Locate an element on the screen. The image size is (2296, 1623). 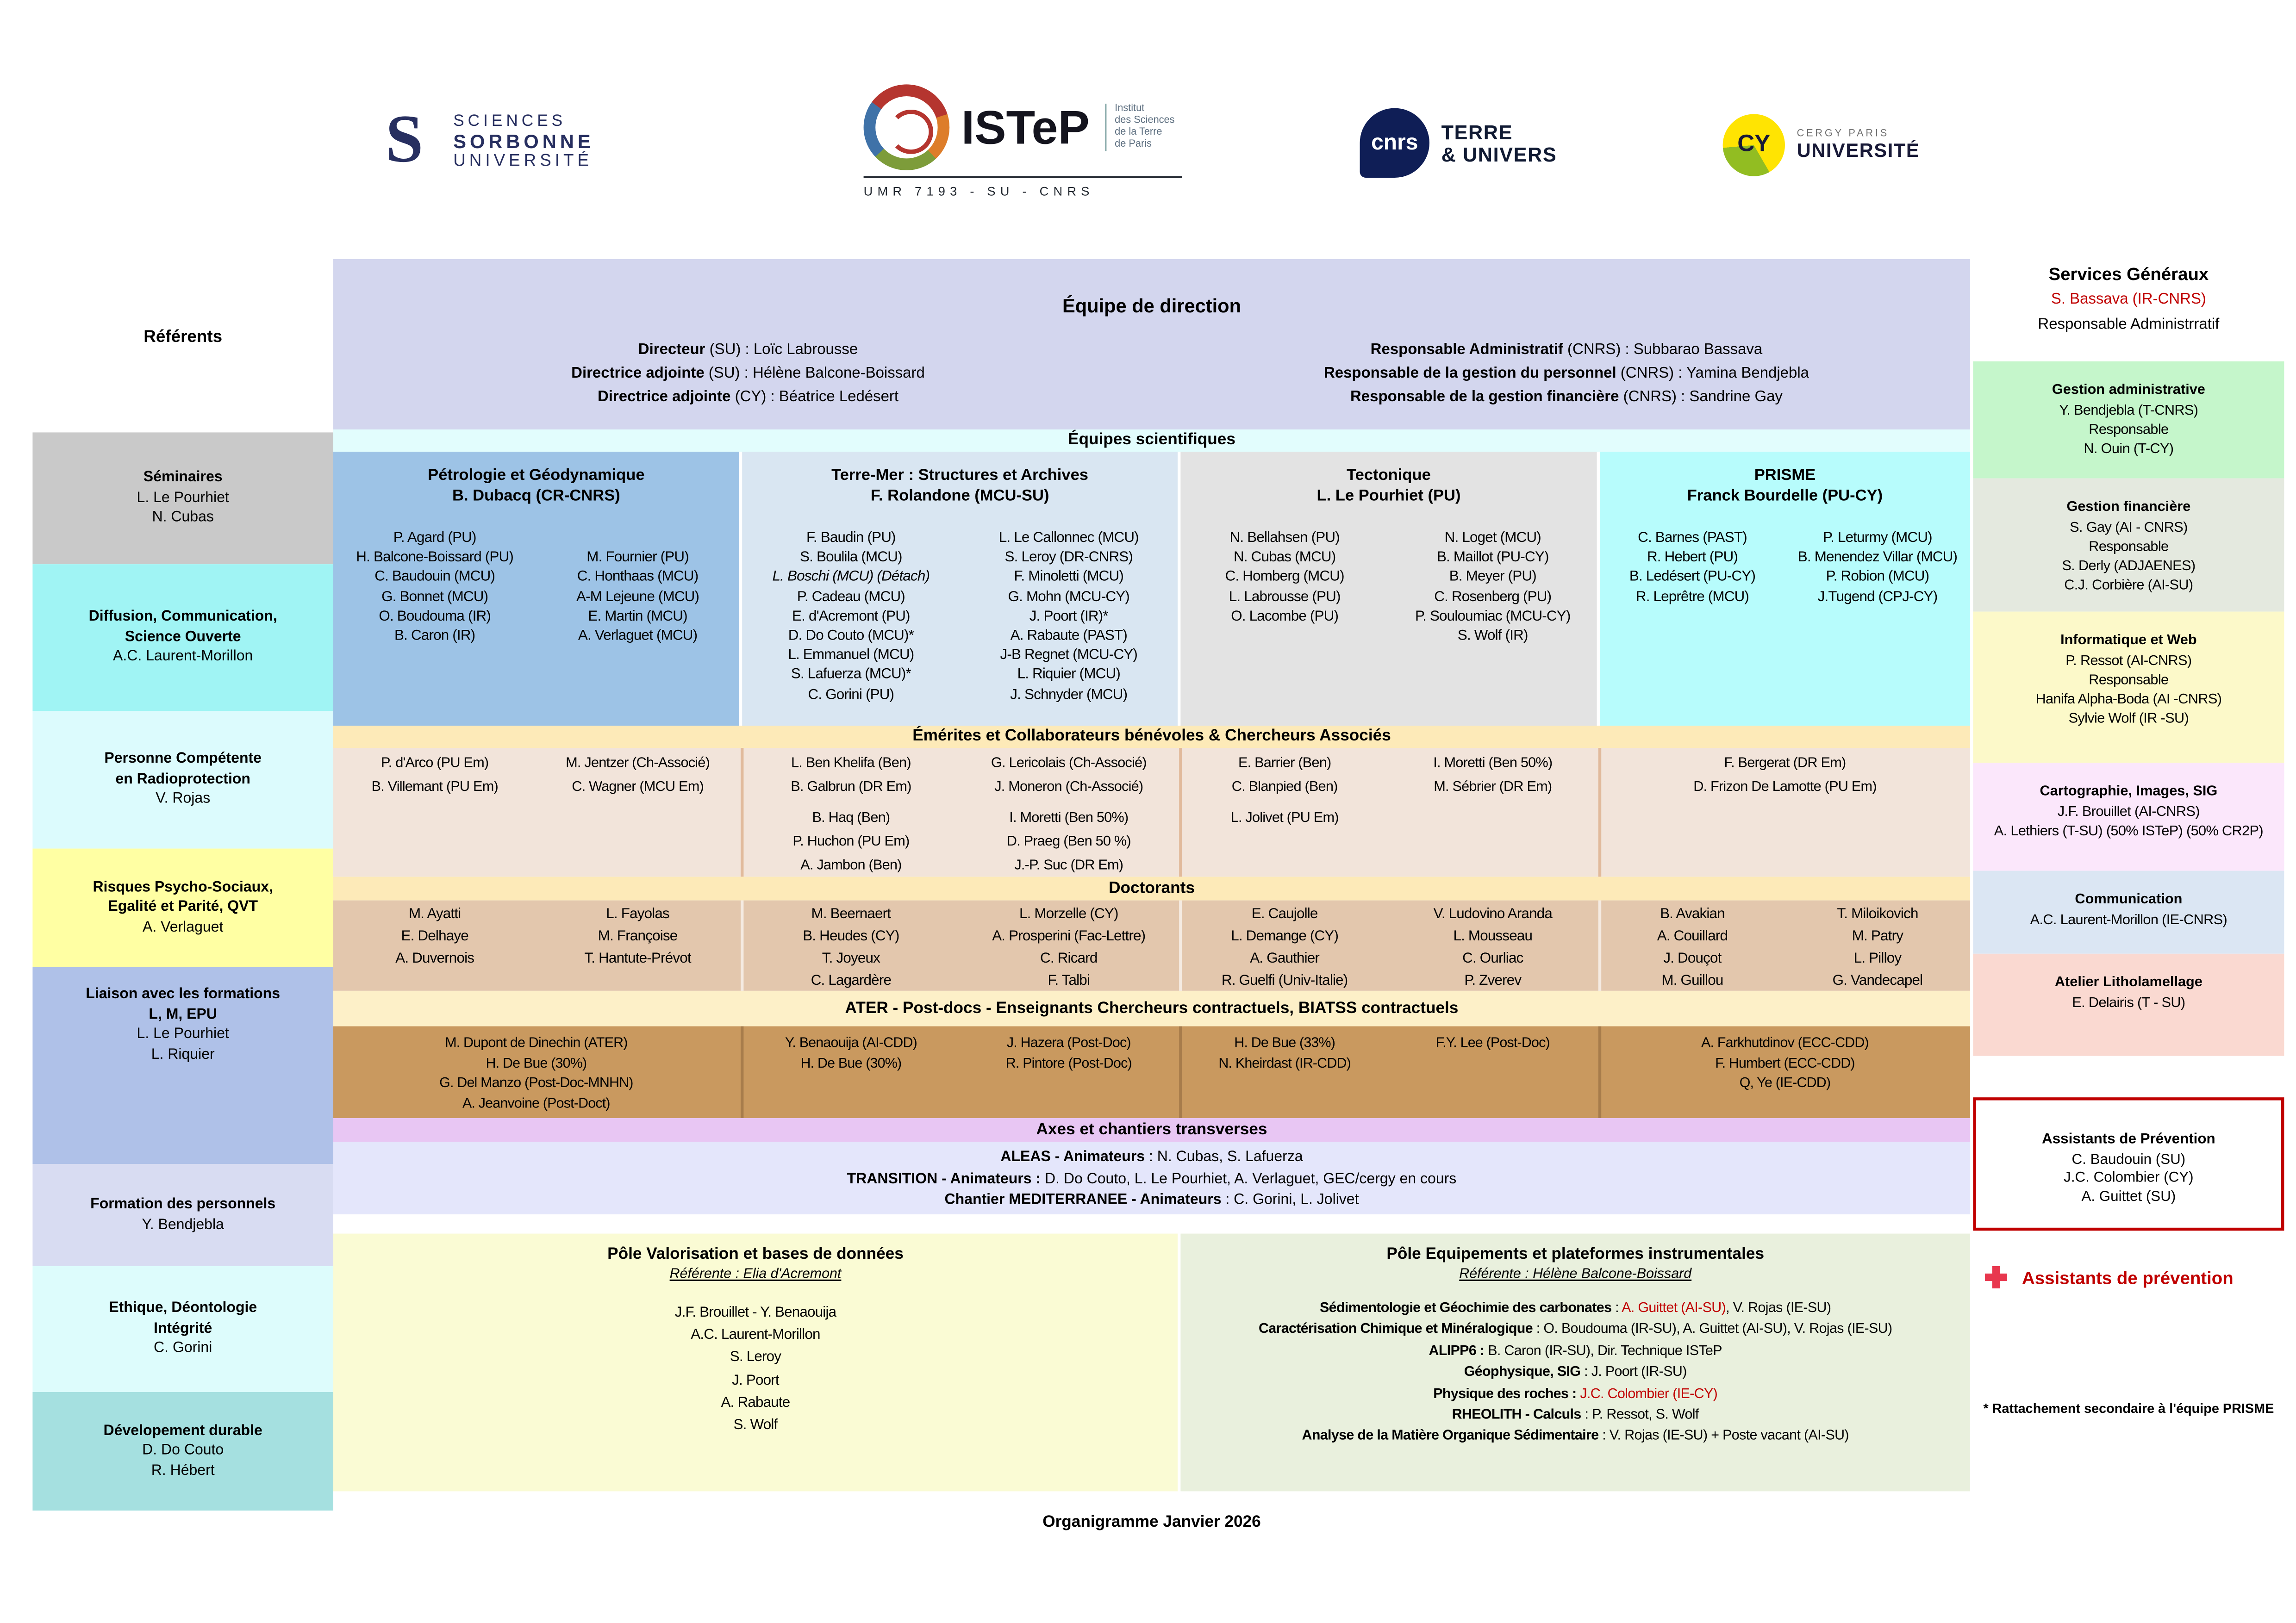
prevention-legend: Assistants de prévention is located at coordinates (2109, 1277).